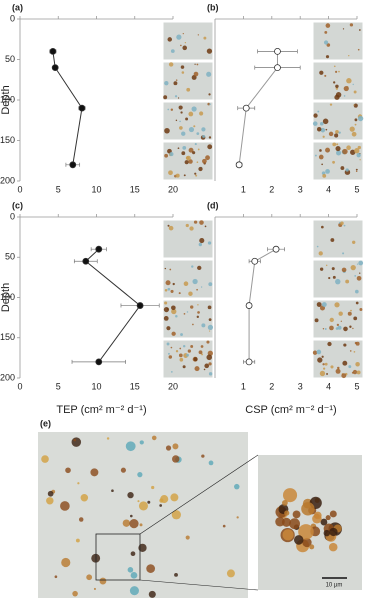 The height and width of the screenshot is (600, 366). What do you see at coordinates (6, 297) in the screenshot?
I see `y-axis-title: Depth` at bounding box center [6, 297].